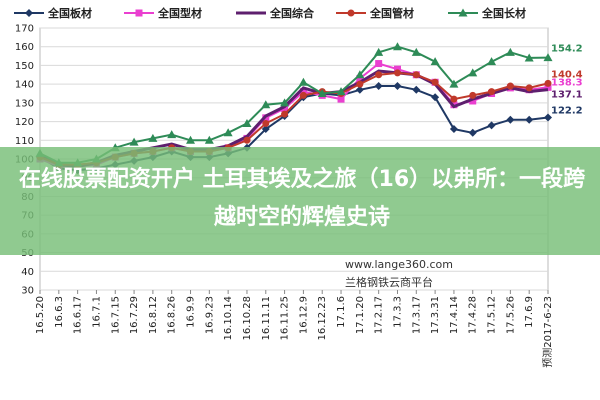  Describe the element at coordinates (24, 66) in the screenshot. I see `y-tick-label: 150` at that location.